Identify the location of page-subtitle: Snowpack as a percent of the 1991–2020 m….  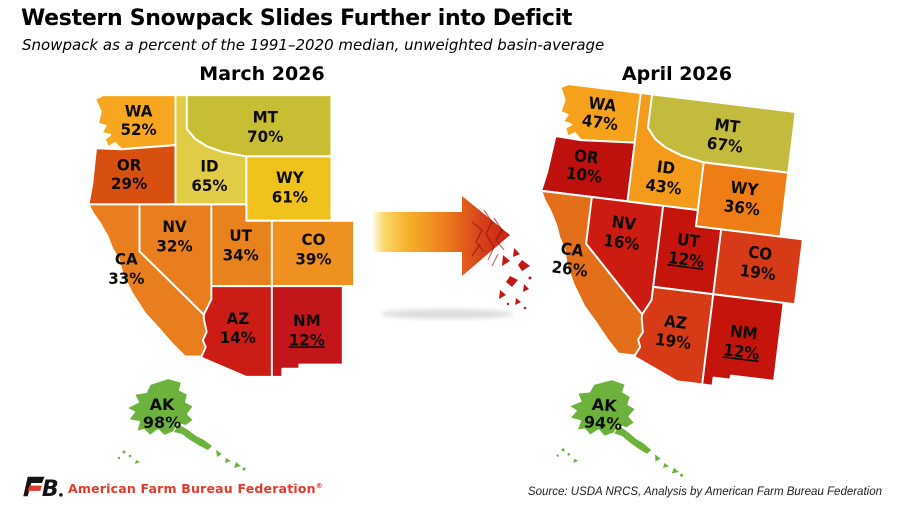
(313, 45).